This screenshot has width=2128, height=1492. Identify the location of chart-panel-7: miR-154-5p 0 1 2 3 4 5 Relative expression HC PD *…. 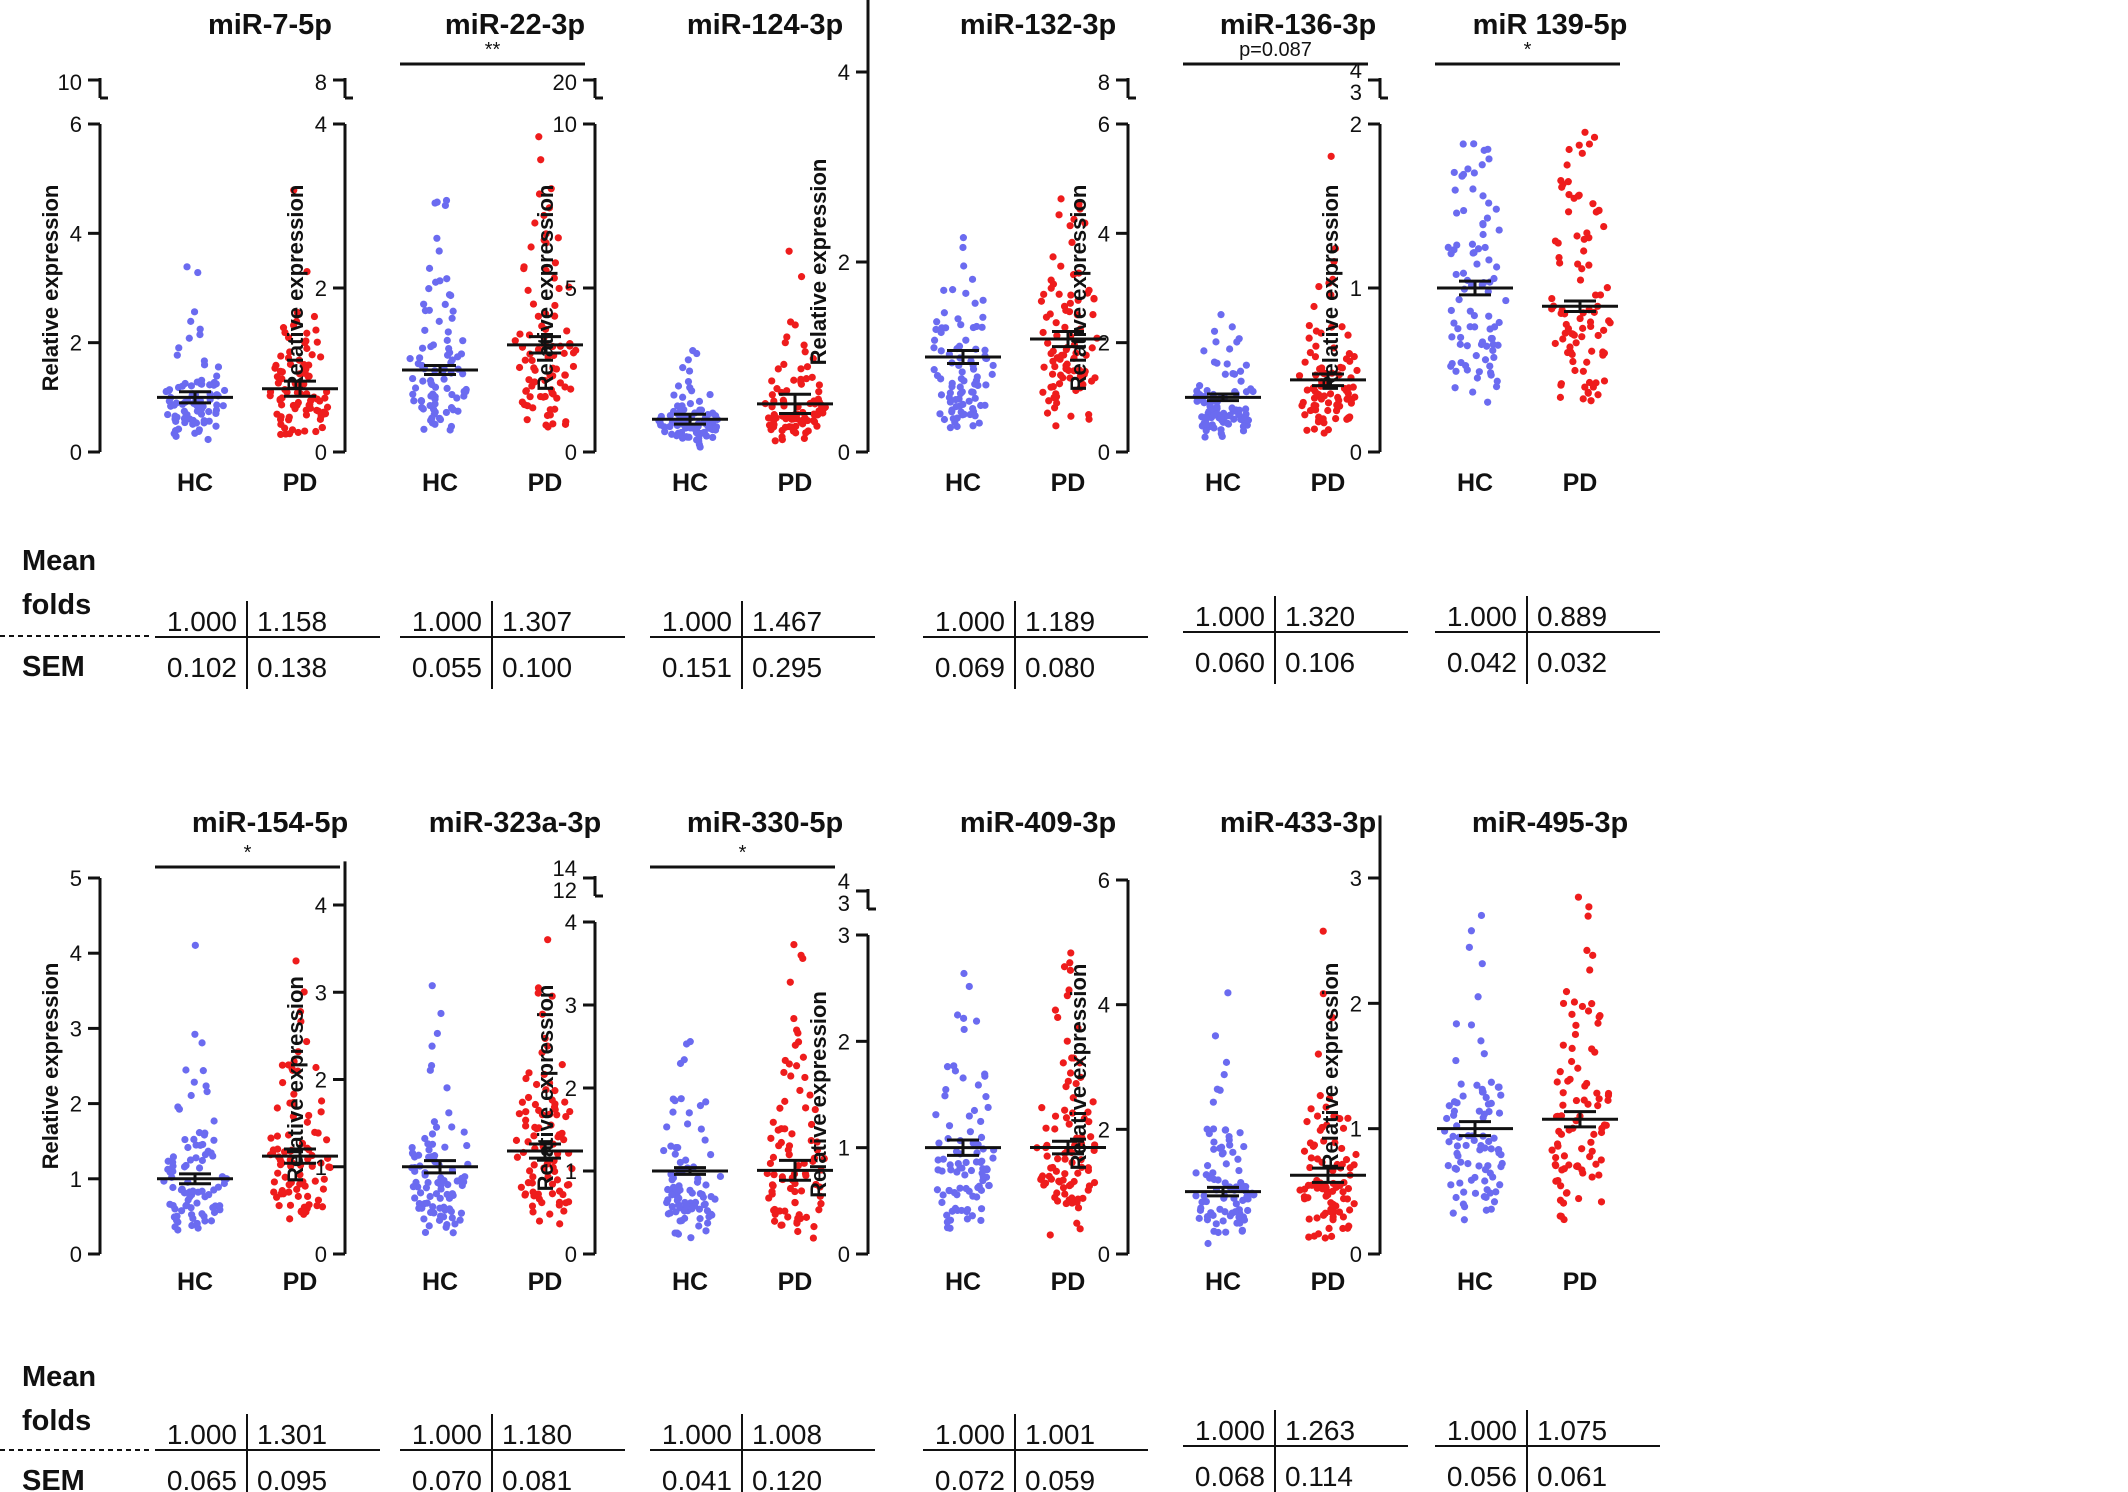
(209, 1149).